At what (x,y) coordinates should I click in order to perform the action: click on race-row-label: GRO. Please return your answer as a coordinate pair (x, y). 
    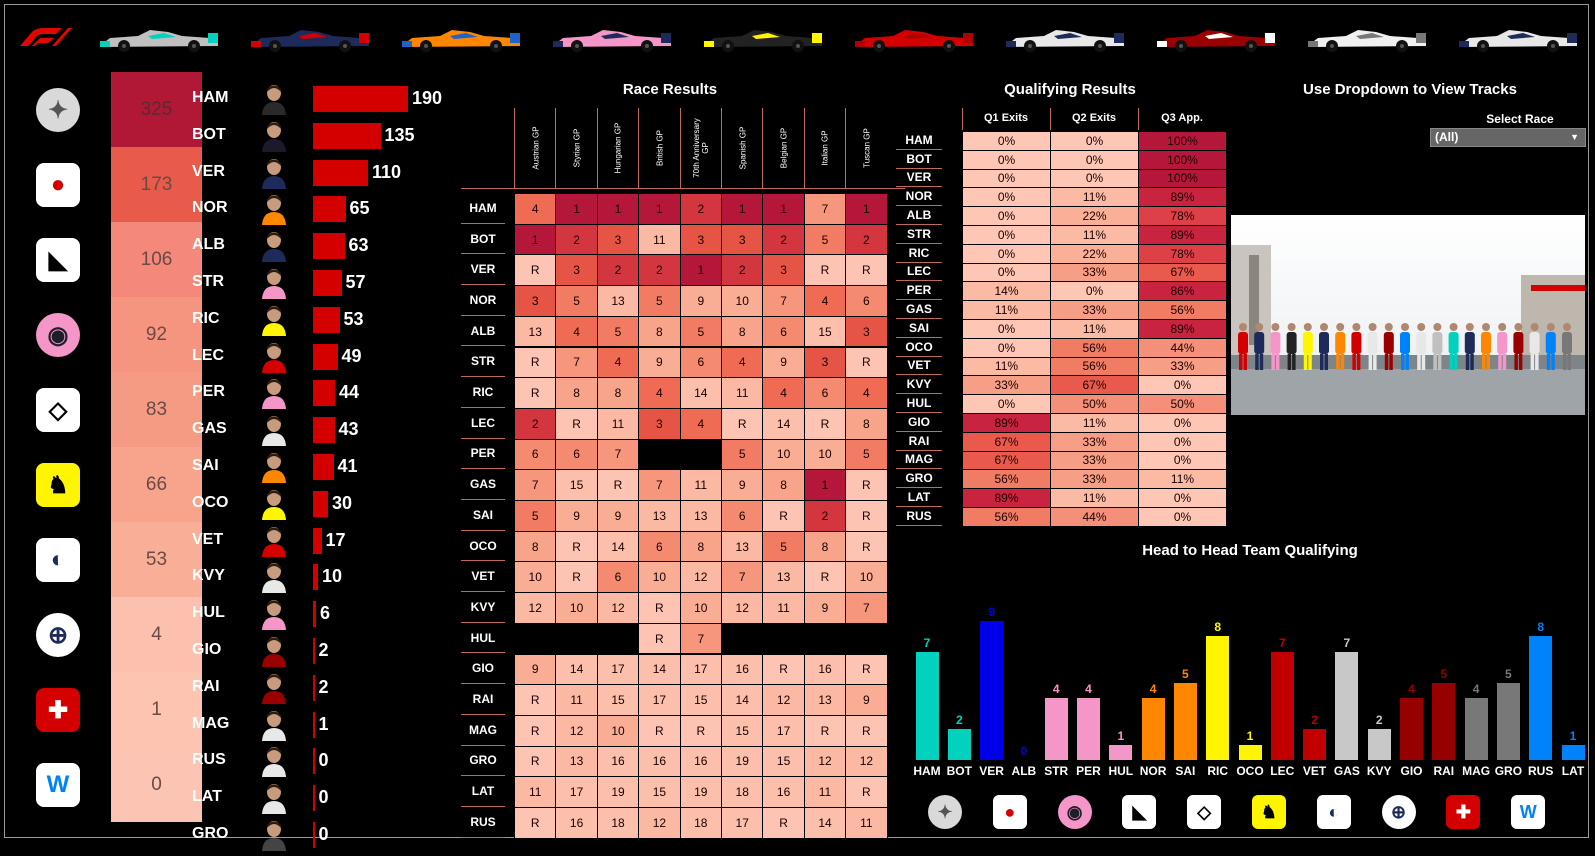
    Looking at the image, I should click on (483, 761).